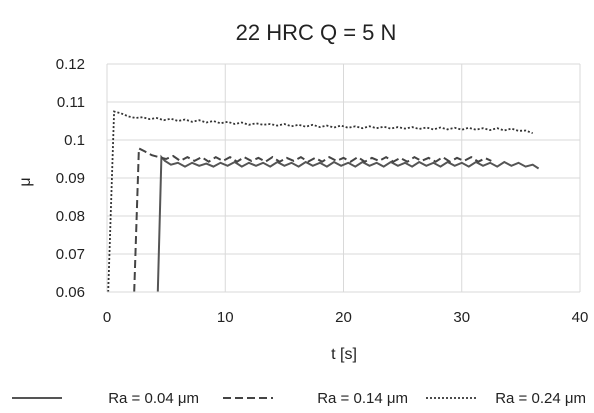 Image resolution: width=594 pixels, height=413 pixels. I want to click on y-tick-label: 0.09, so click(70, 178).